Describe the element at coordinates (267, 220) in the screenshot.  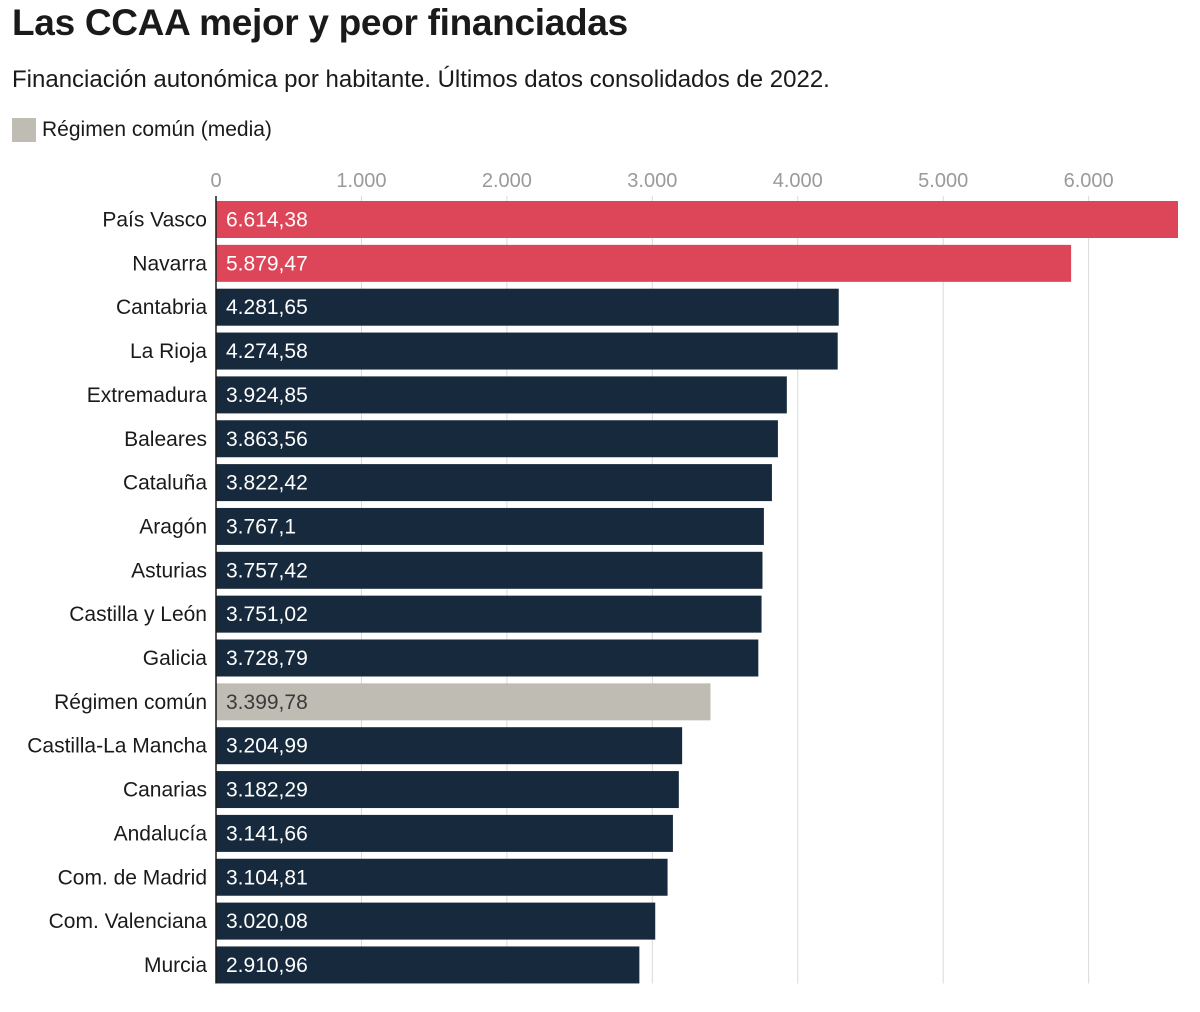
I see `bar-value-label: 6.614,38` at that location.